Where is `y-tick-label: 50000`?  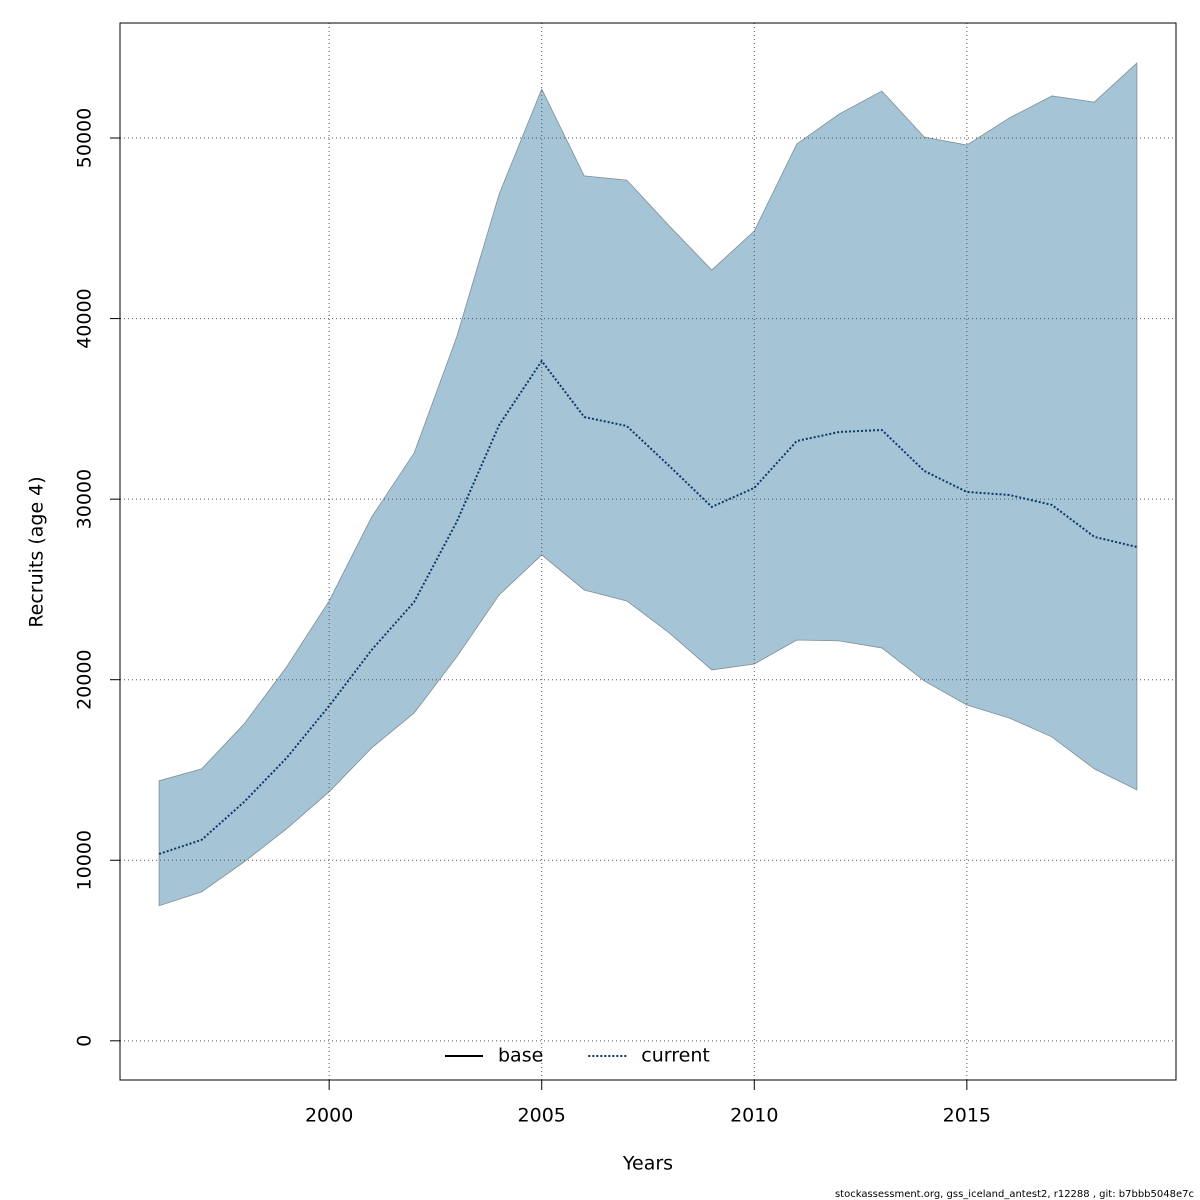
y-tick-label: 50000 is located at coordinates (85, 138).